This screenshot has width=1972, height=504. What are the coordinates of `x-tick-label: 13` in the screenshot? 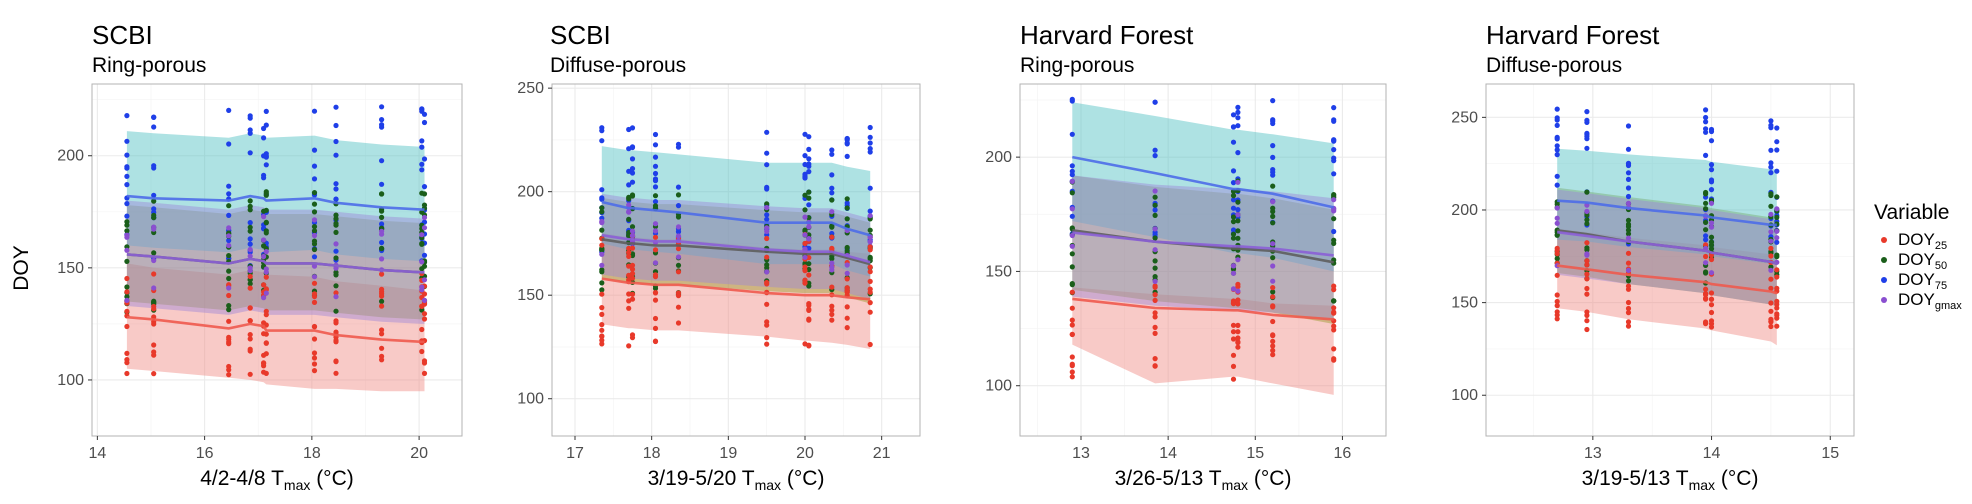 It's located at (1593, 453).